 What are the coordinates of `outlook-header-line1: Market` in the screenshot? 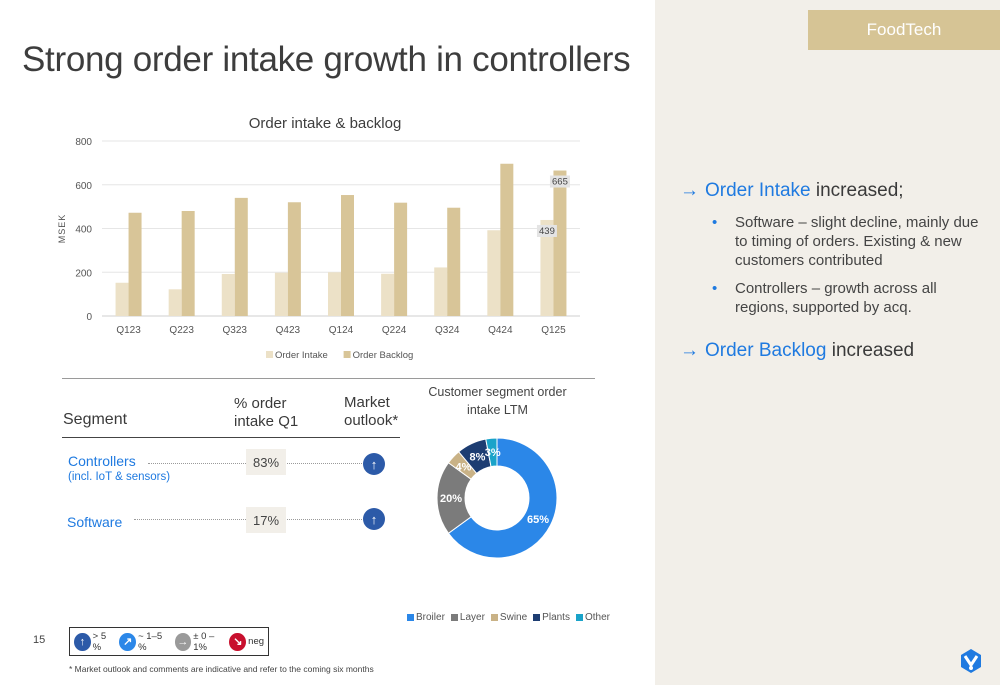 It's located at (367, 402).